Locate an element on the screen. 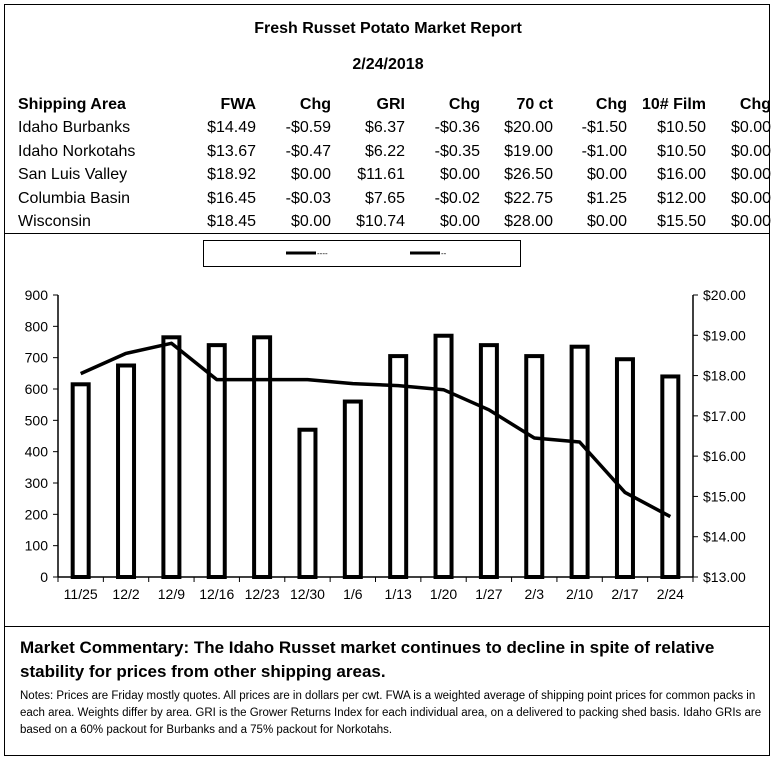  table-cell: $13.67 is located at coordinates (231, 151).